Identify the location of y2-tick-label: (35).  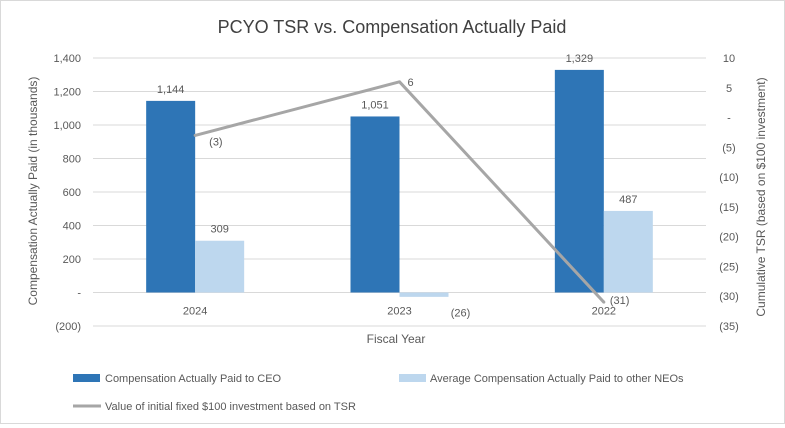
(729, 327).